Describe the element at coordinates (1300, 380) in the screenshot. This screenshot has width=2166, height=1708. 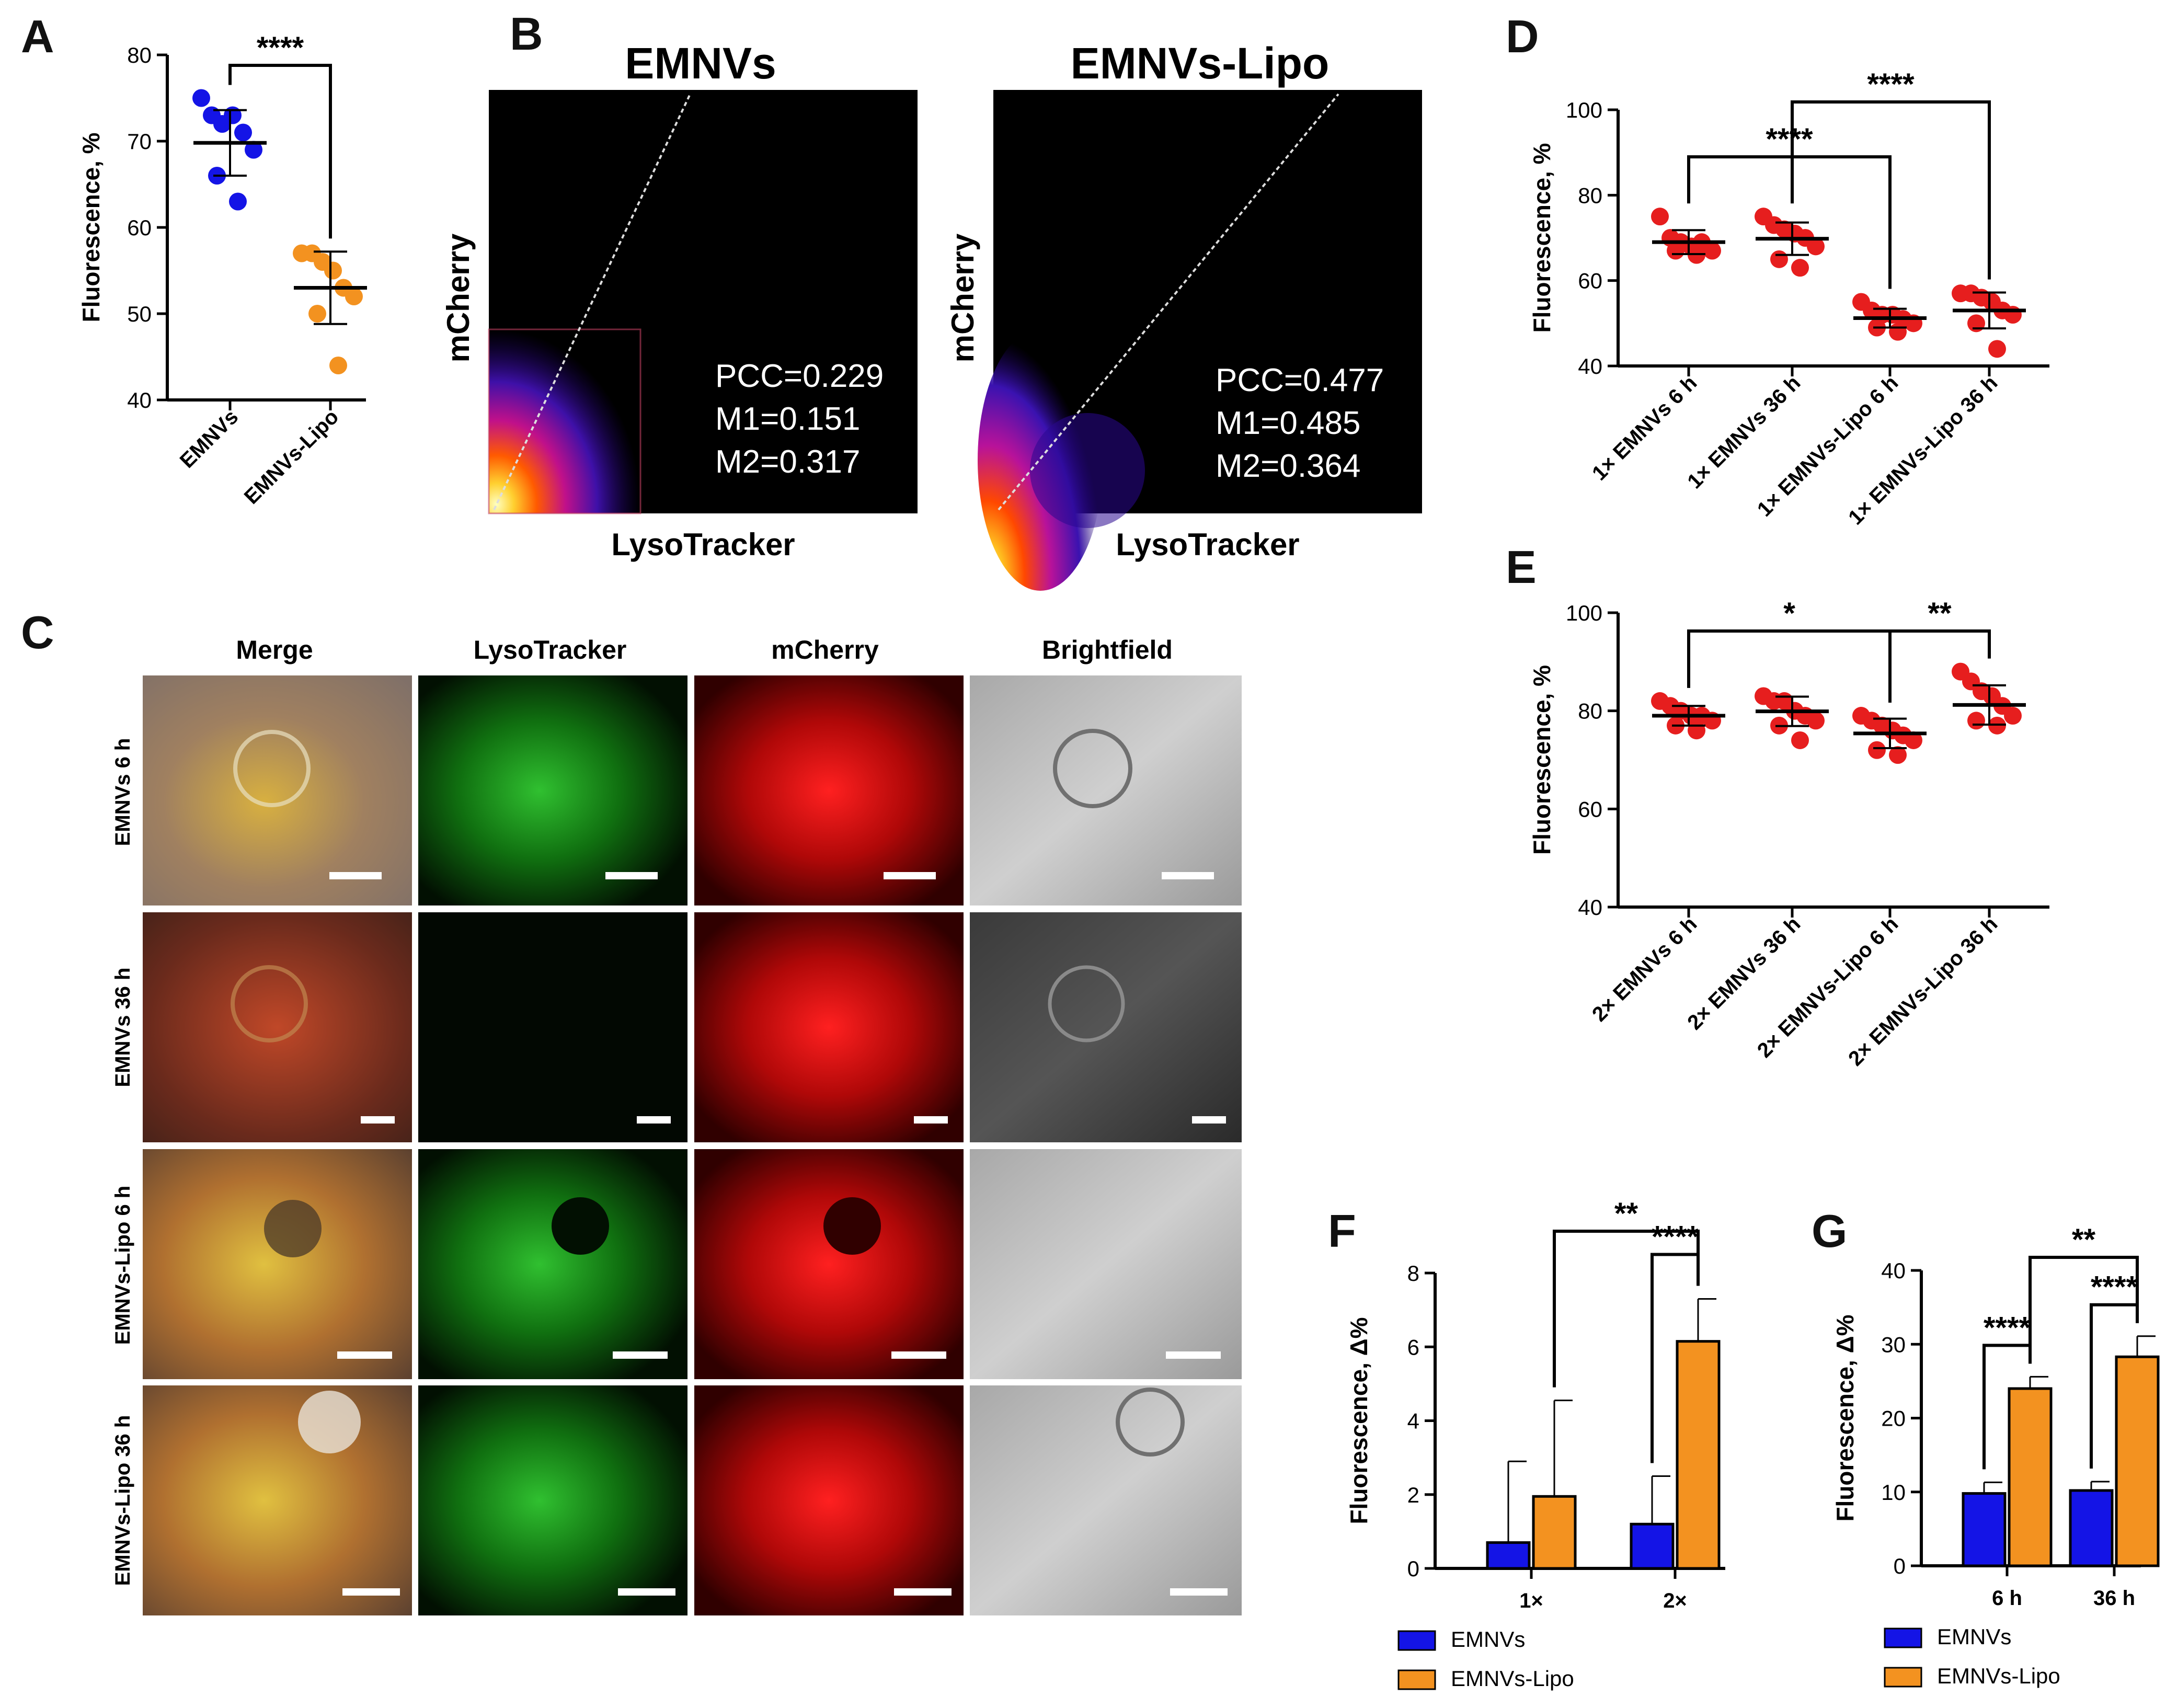
I see `coloc-stat-pcc: PCC=0.477` at that location.